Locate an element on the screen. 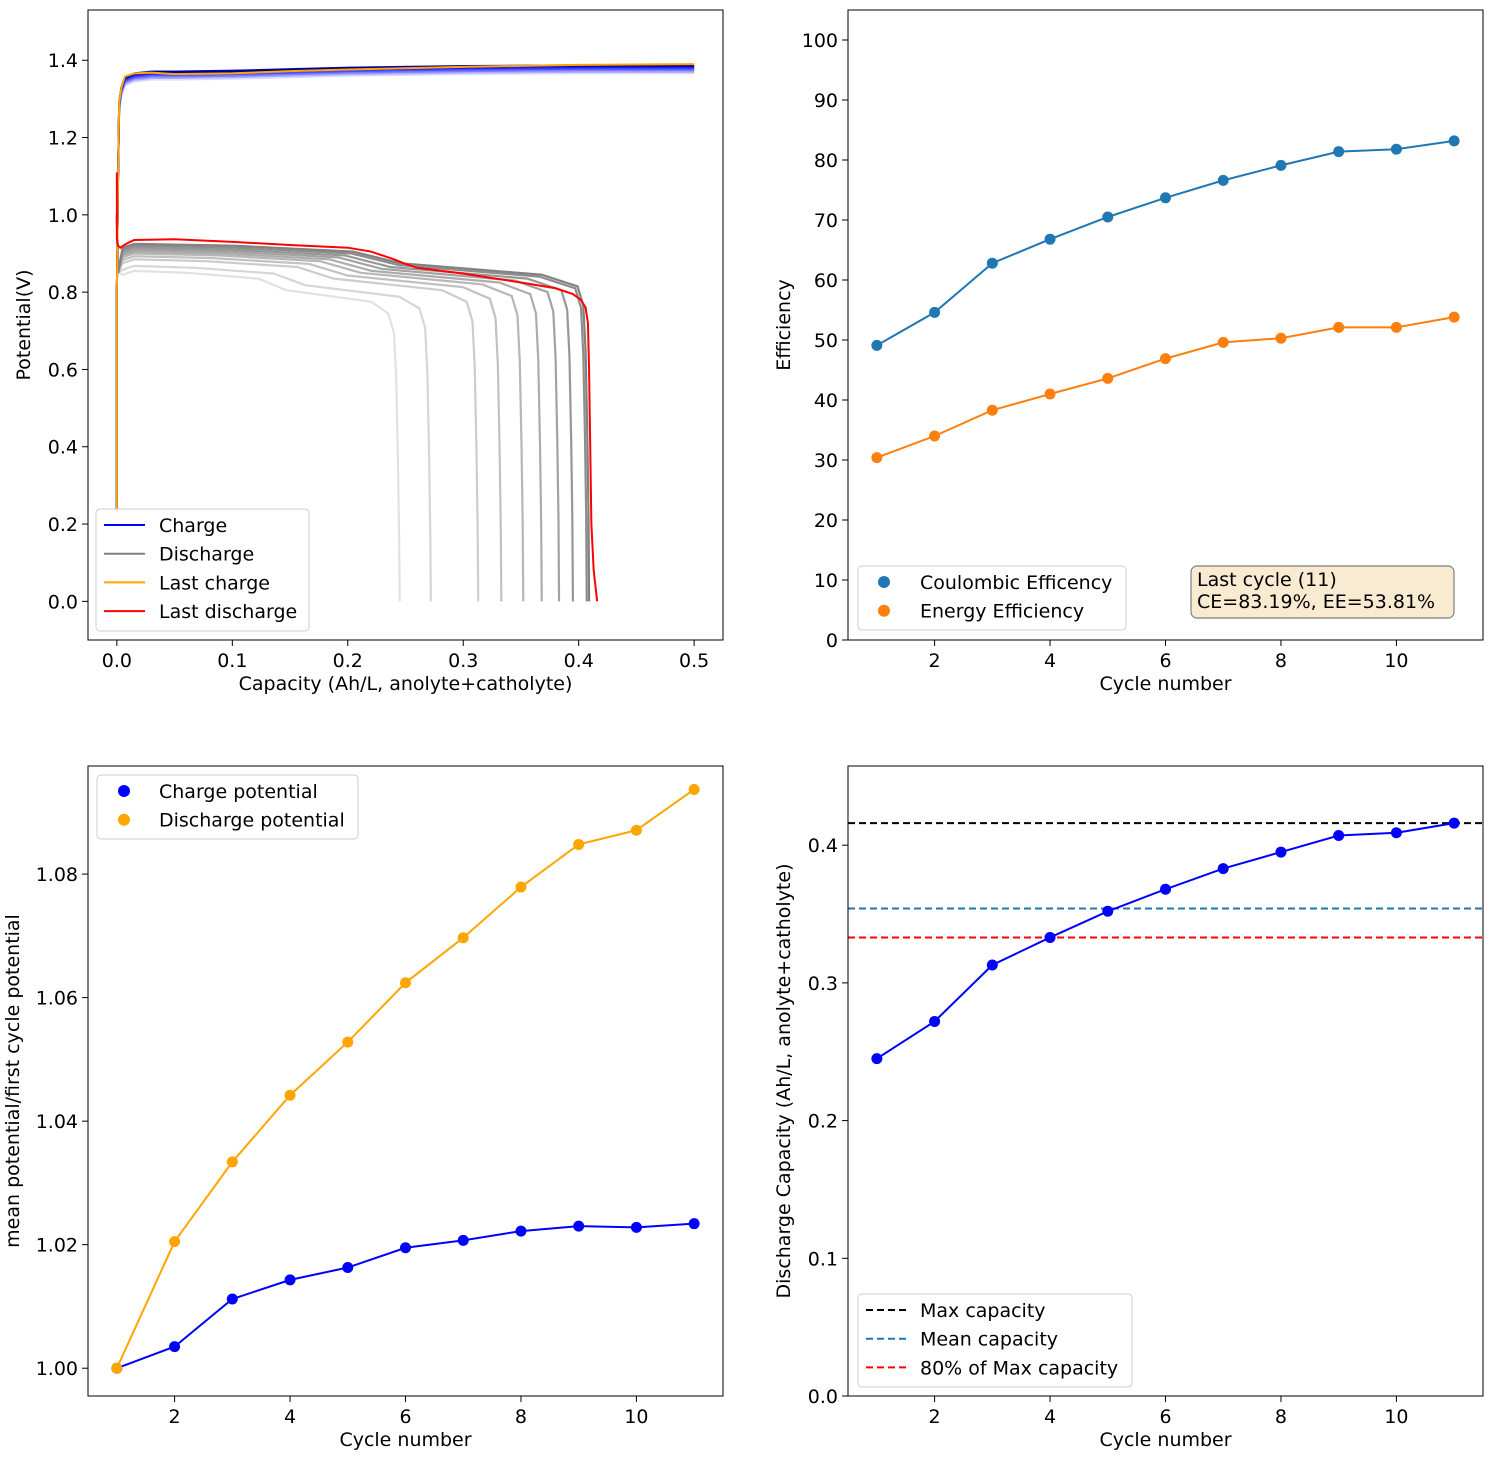 The width and height of the screenshot is (1492, 1459). annotation-line-1: Last cycle (11) is located at coordinates (1267, 580).